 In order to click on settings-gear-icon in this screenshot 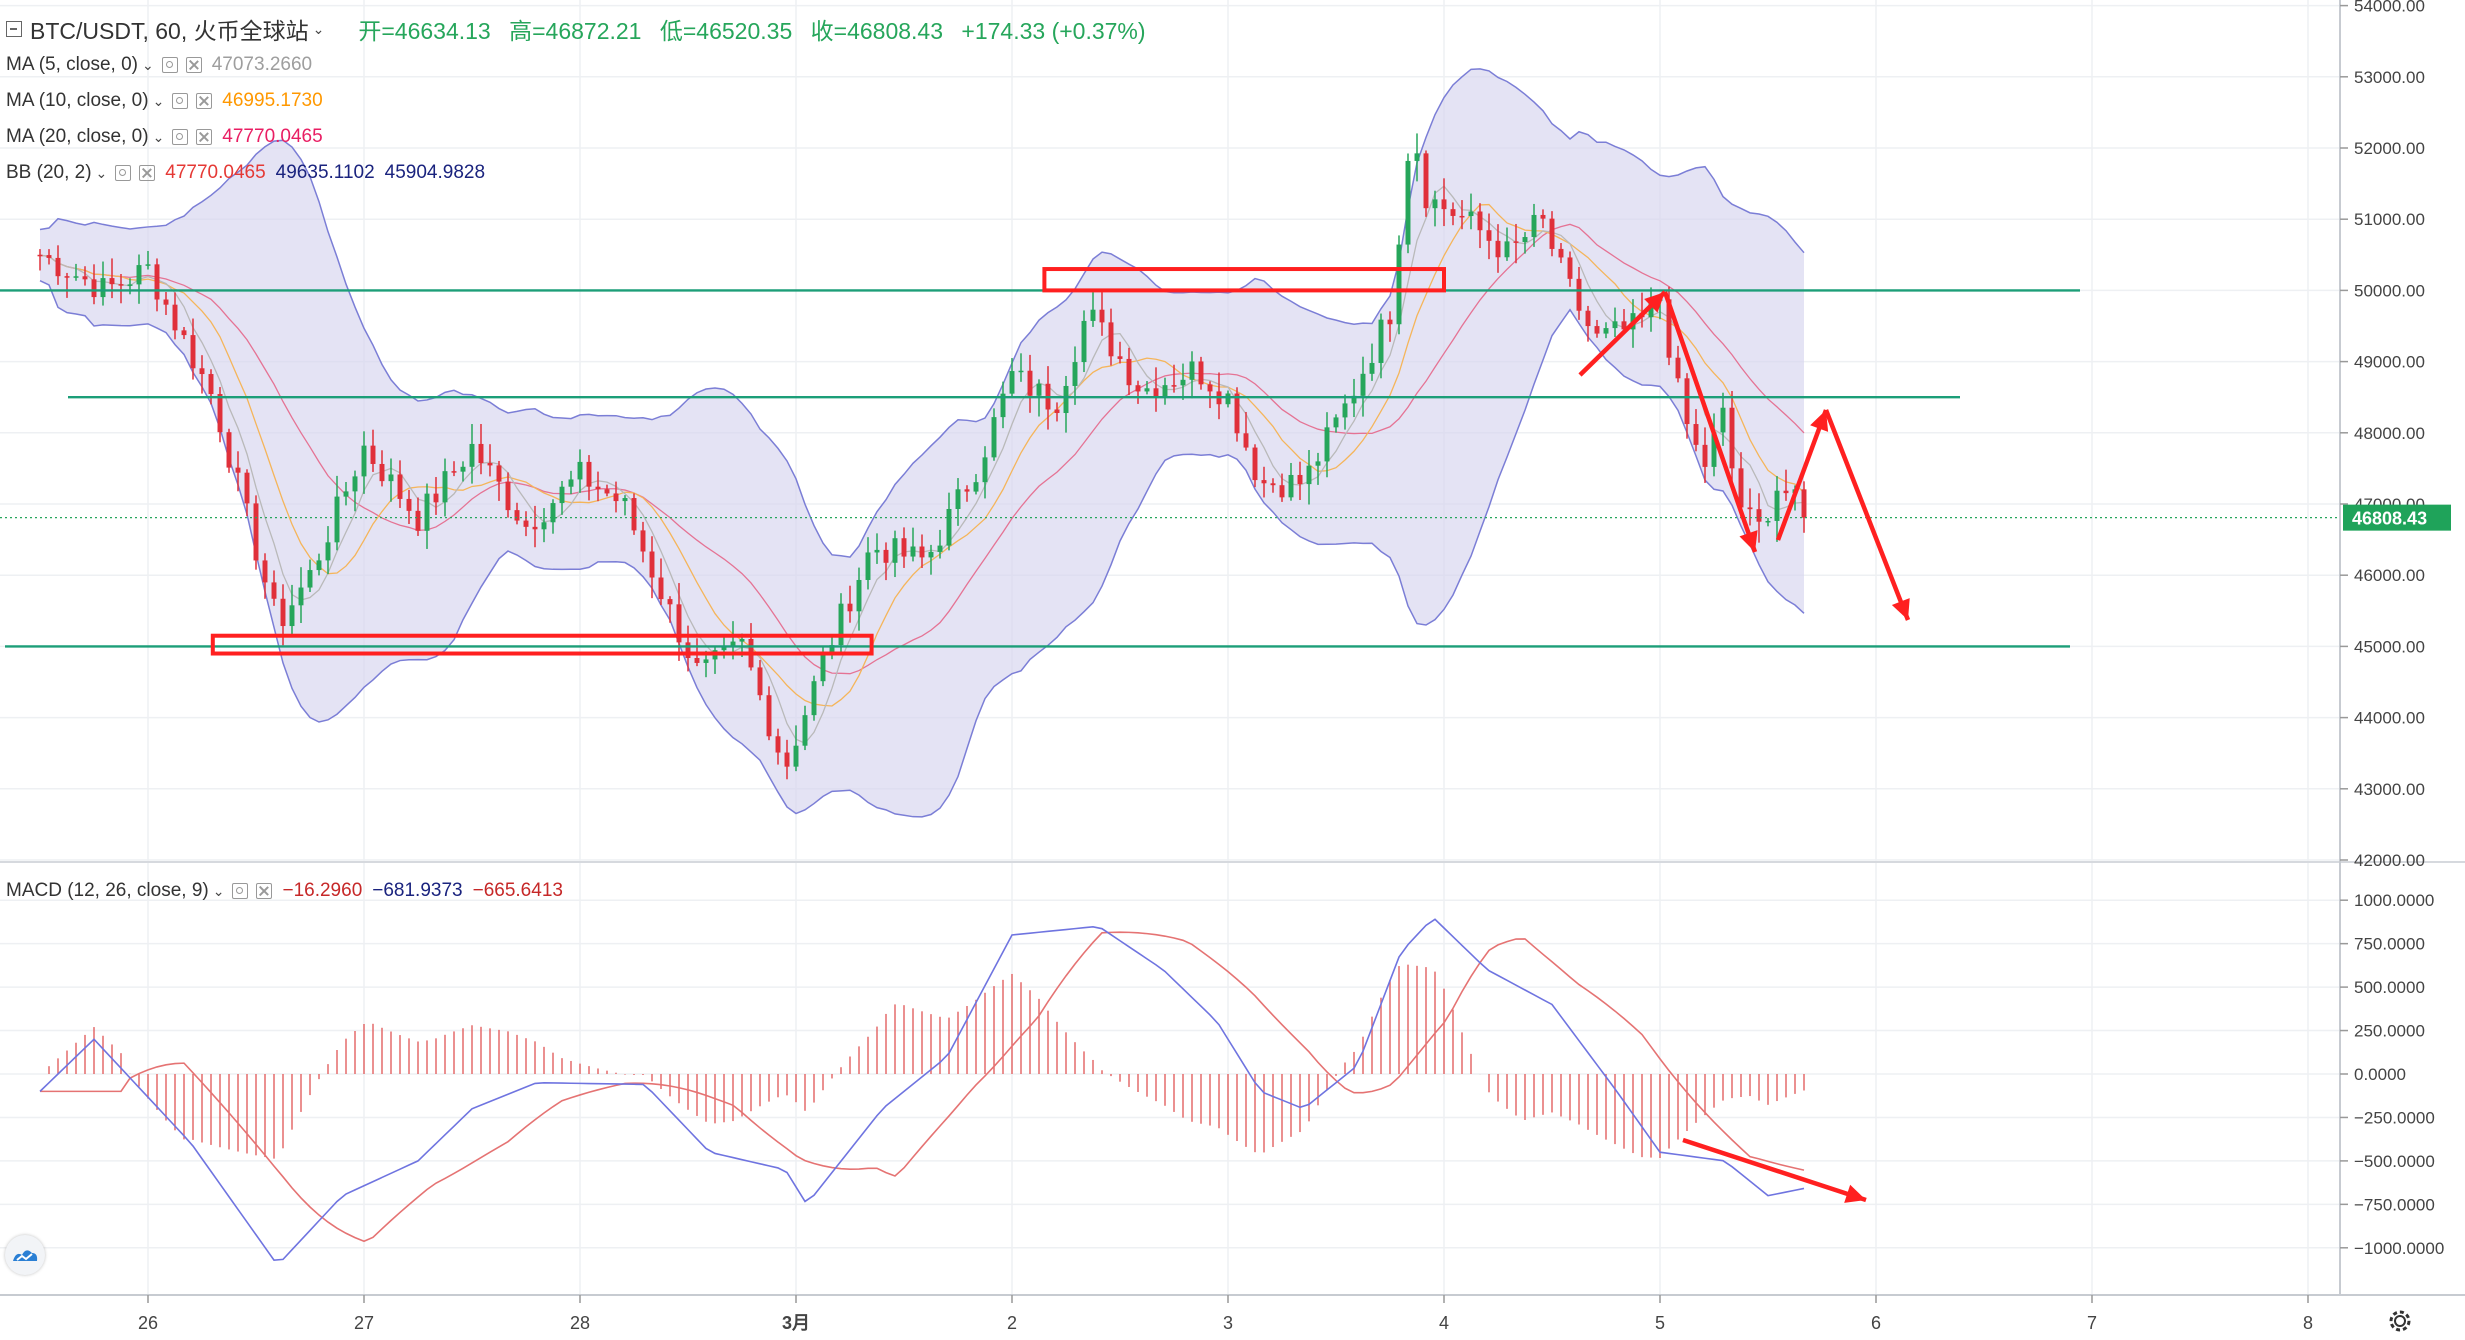, I will do `click(2400, 1321)`.